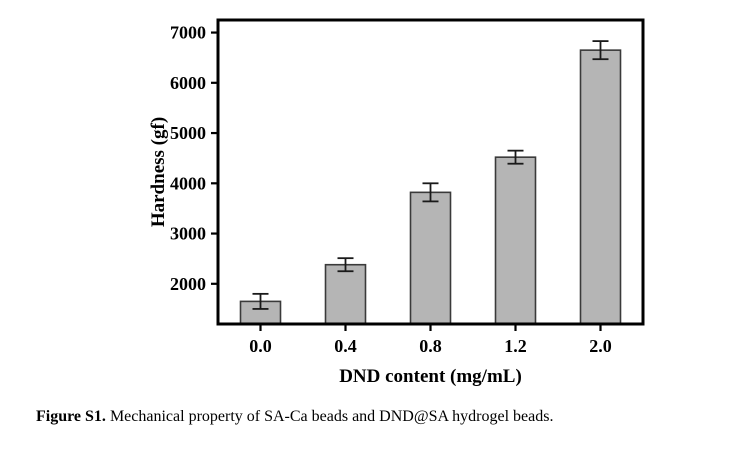 This screenshot has height=451, width=738. I want to click on y-axis-label: Hardness (gf), so click(158, 172).